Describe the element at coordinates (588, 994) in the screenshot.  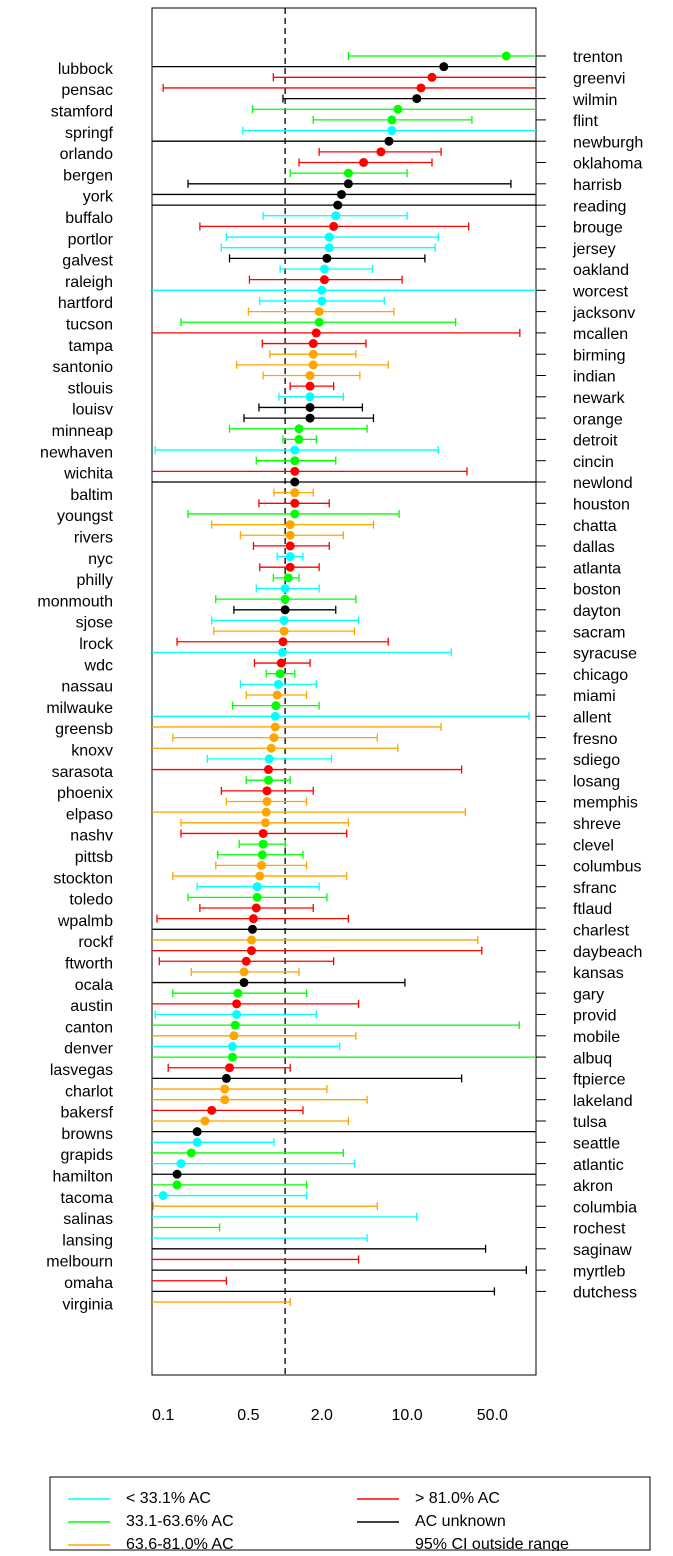
I see `row-label: gary` at that location.